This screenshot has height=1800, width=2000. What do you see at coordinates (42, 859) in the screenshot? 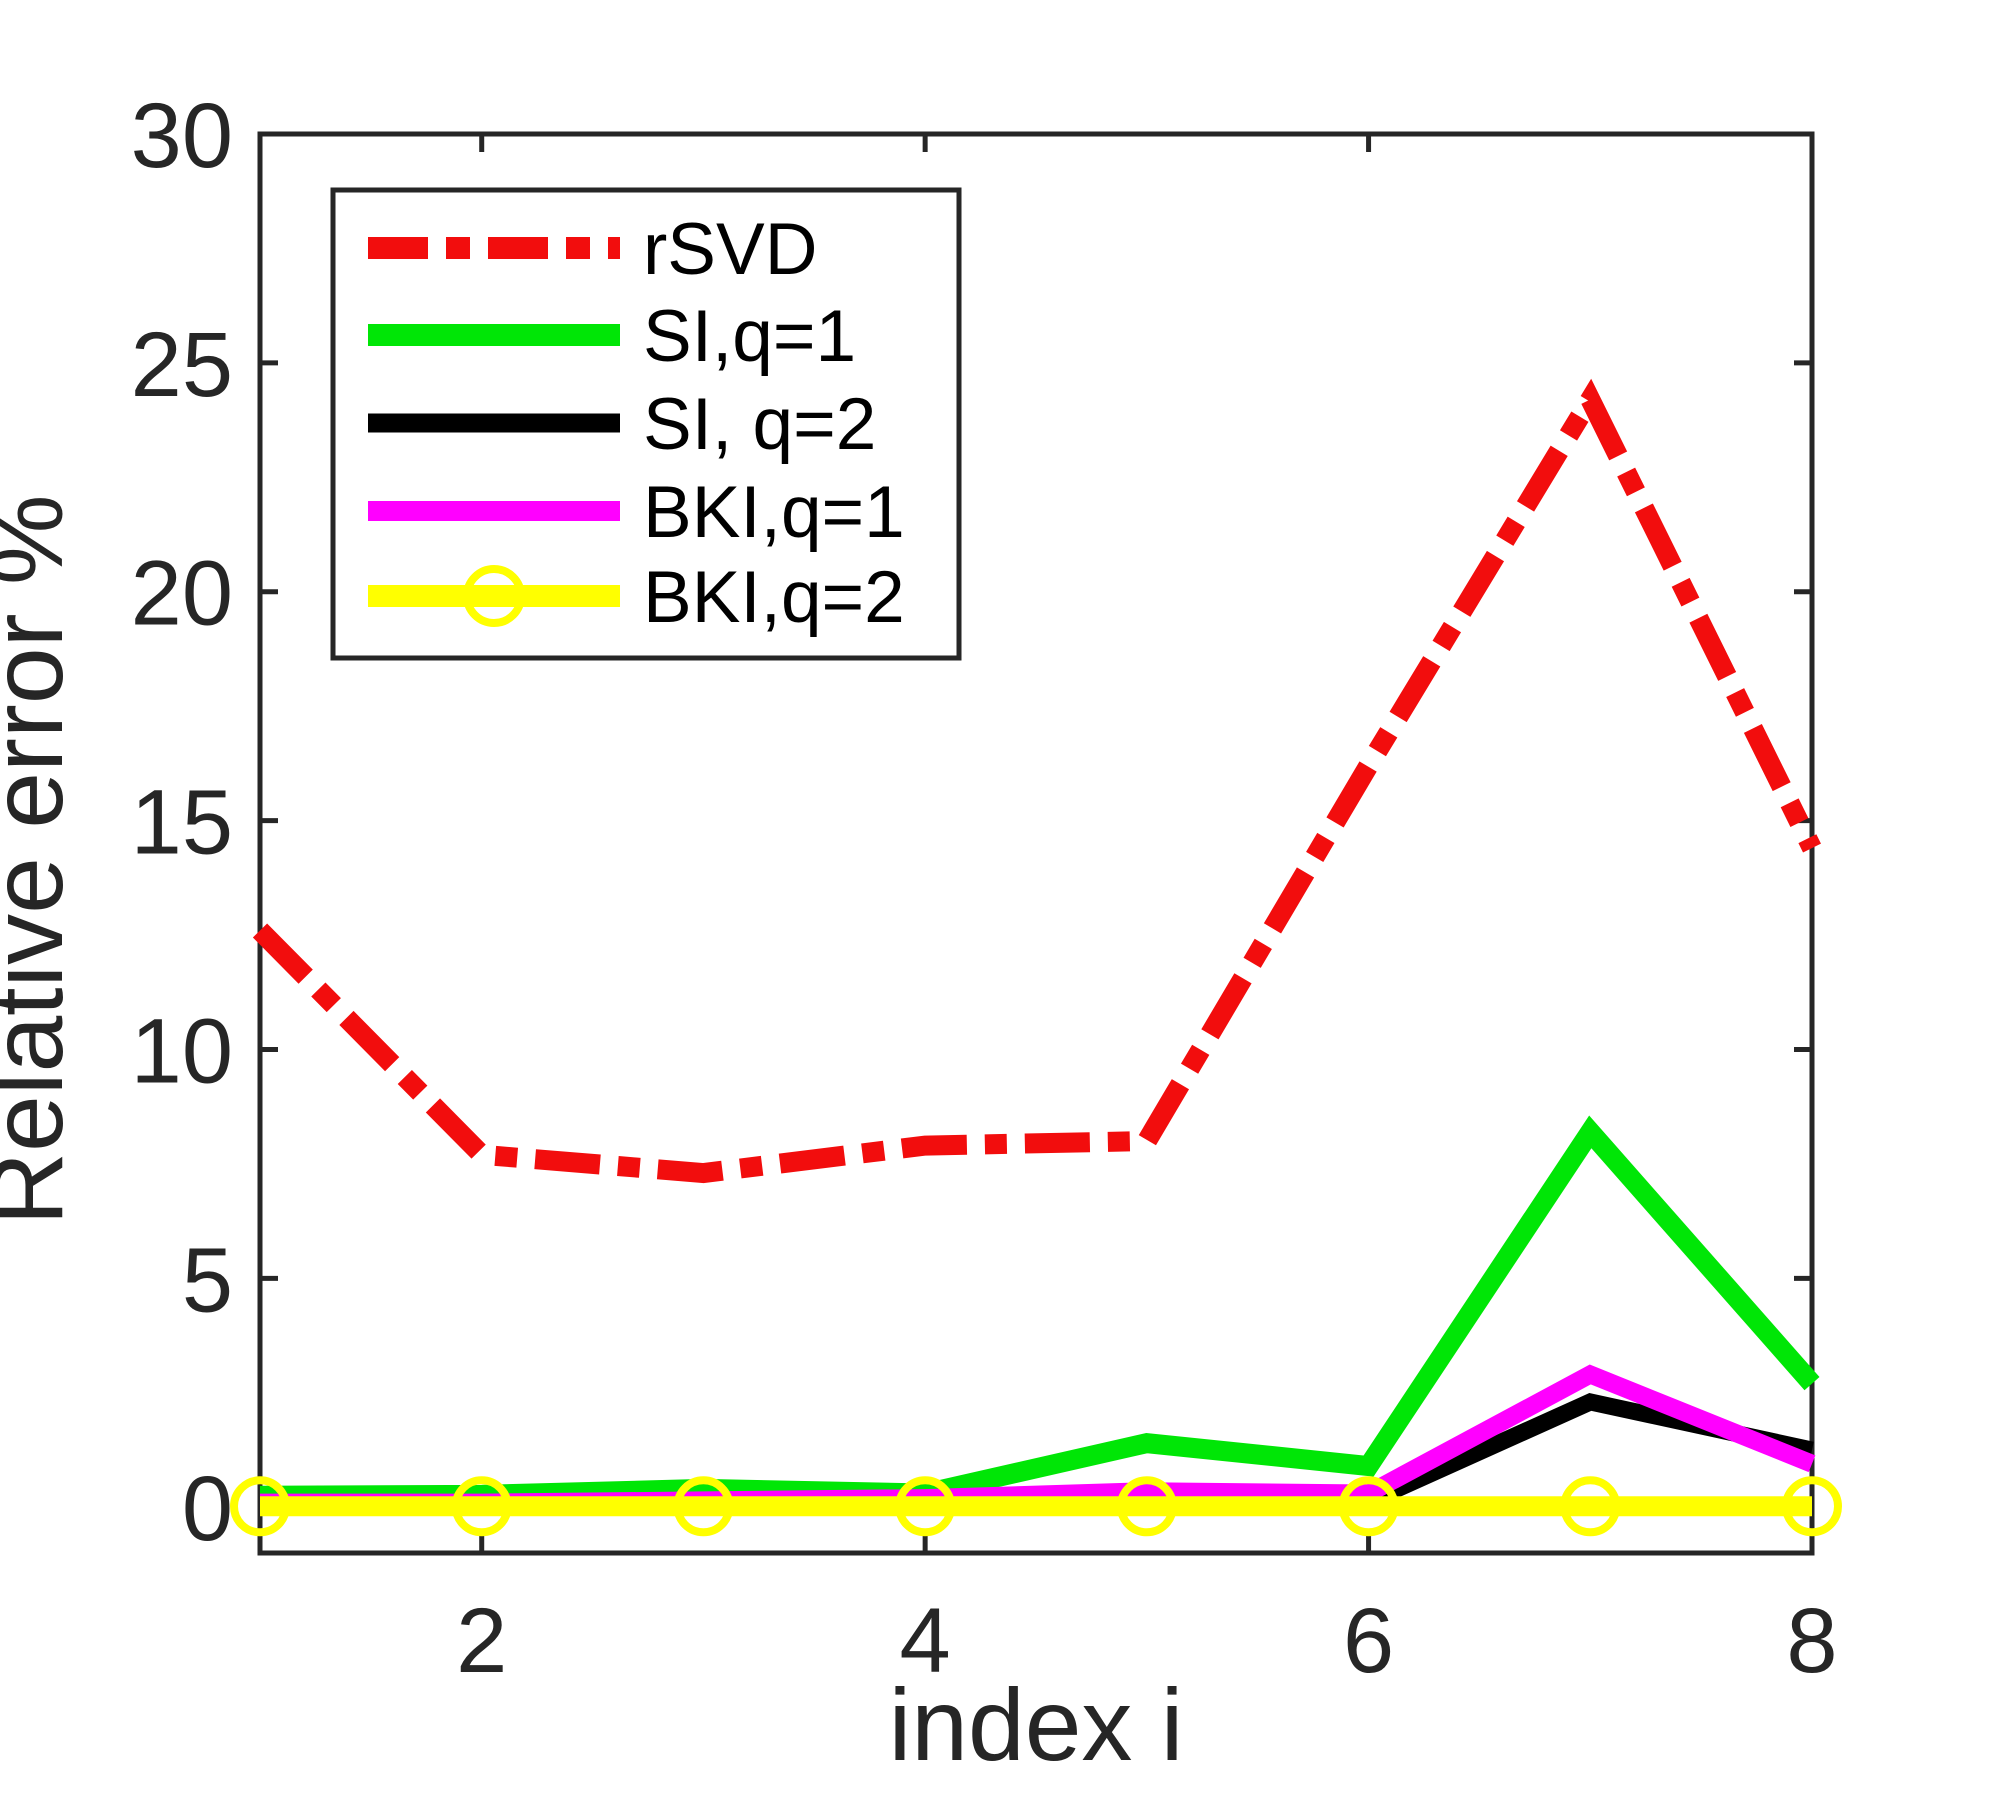
I see `y-axis-label: Relative error %` at bounding box center [42, 859].